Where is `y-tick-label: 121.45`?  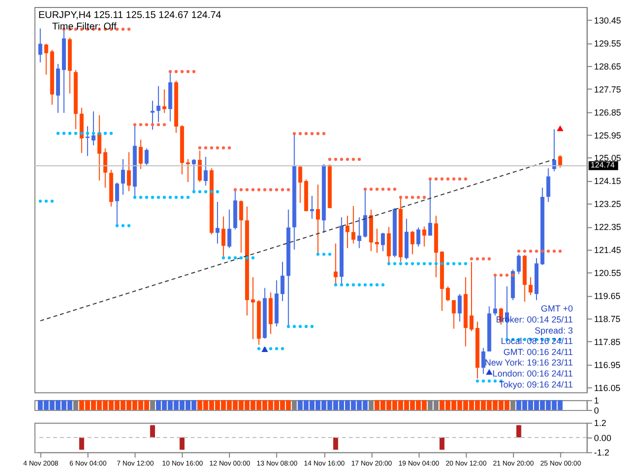
y-tick-label: 121.45 is located at coordinates (608, 250).